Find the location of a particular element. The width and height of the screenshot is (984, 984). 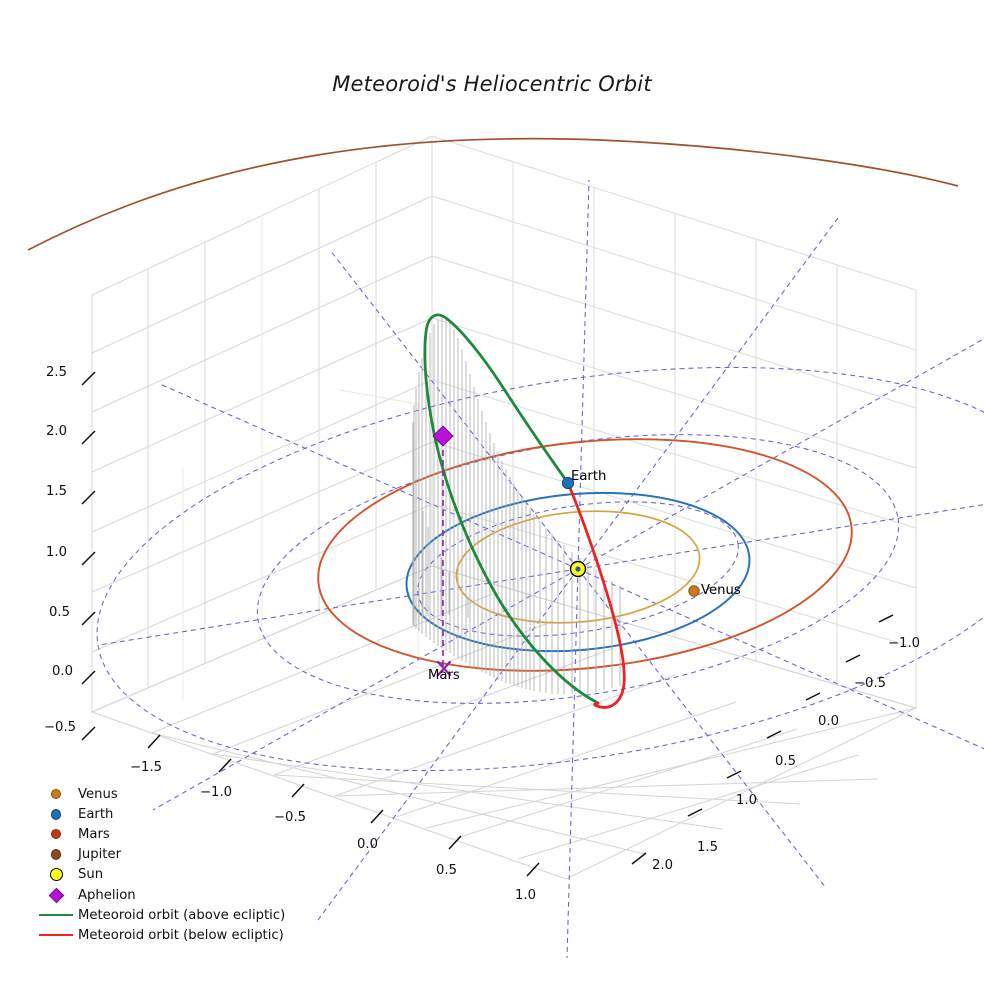

red-line-icon is located at coordinates (56, 935).